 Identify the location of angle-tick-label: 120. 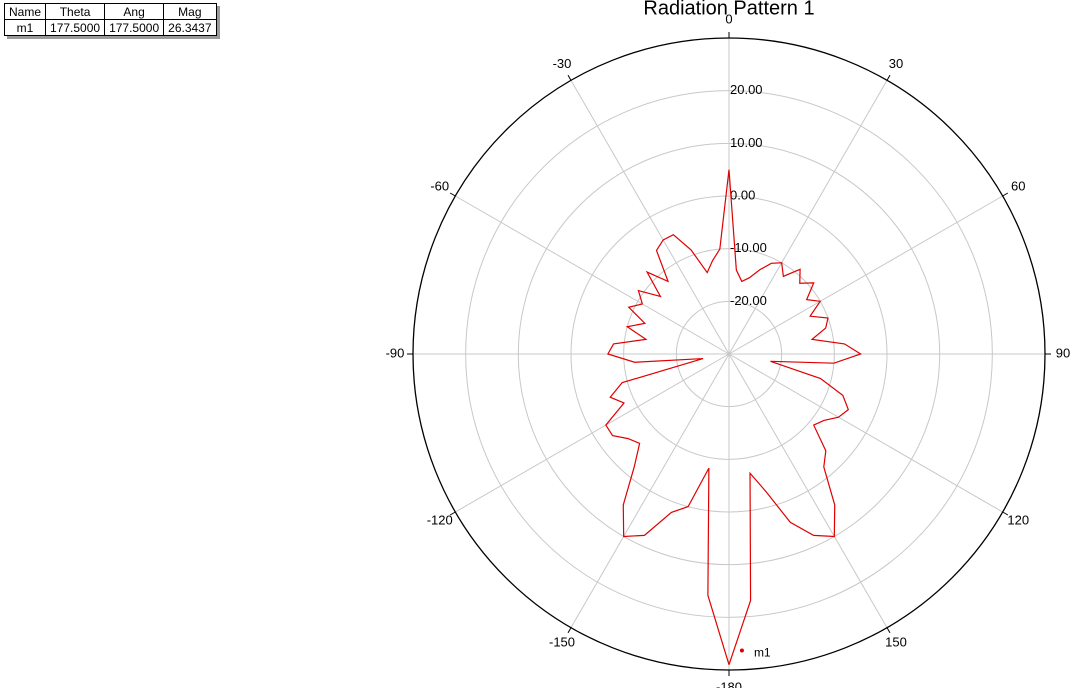
(1018, 519).